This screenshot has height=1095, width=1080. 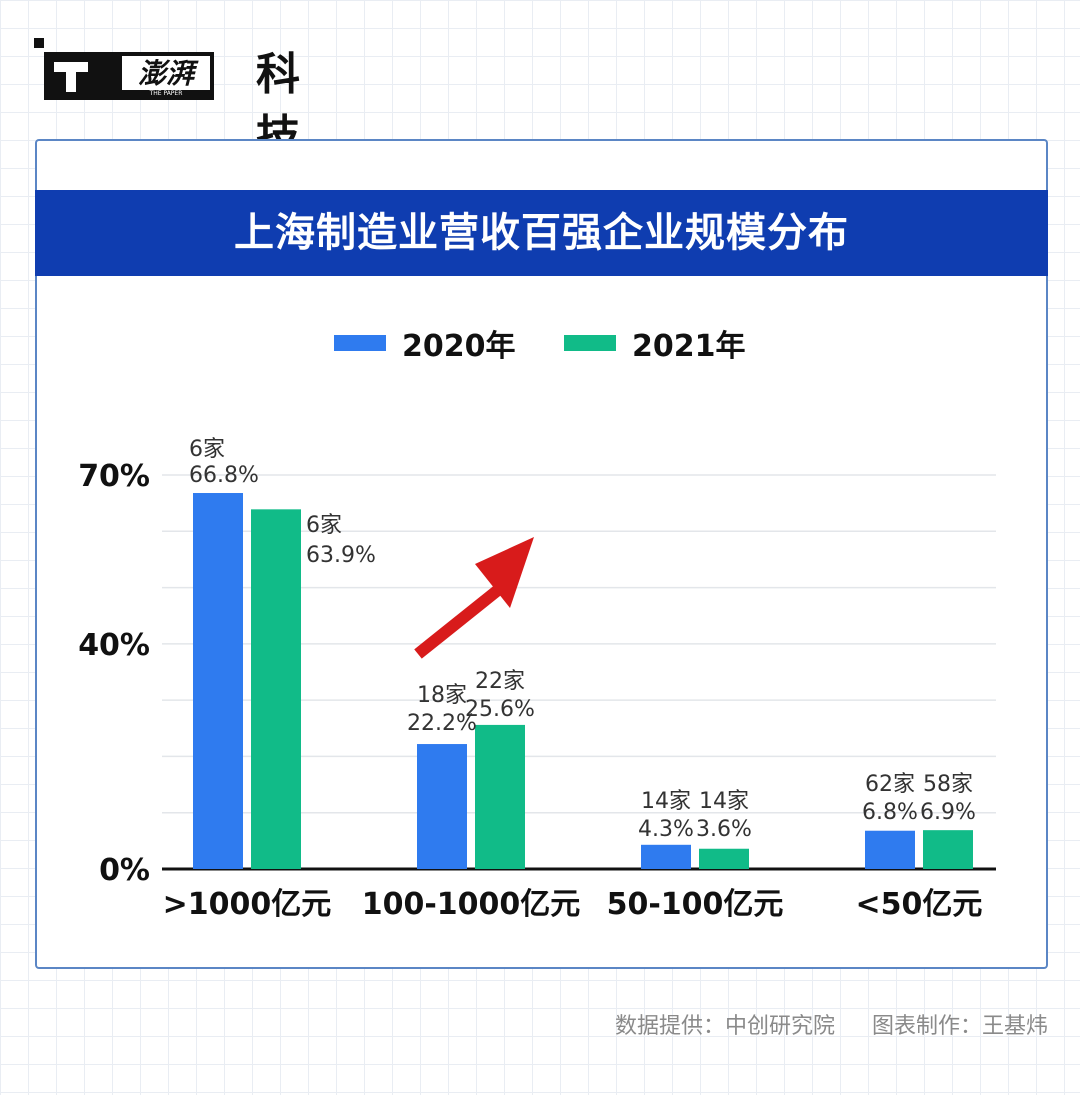 What do you see at coordinates (724, 1026) in the screenshot?
I see `footer-source: 数据提供：中创研究院` at bounding box center [724, 1026].